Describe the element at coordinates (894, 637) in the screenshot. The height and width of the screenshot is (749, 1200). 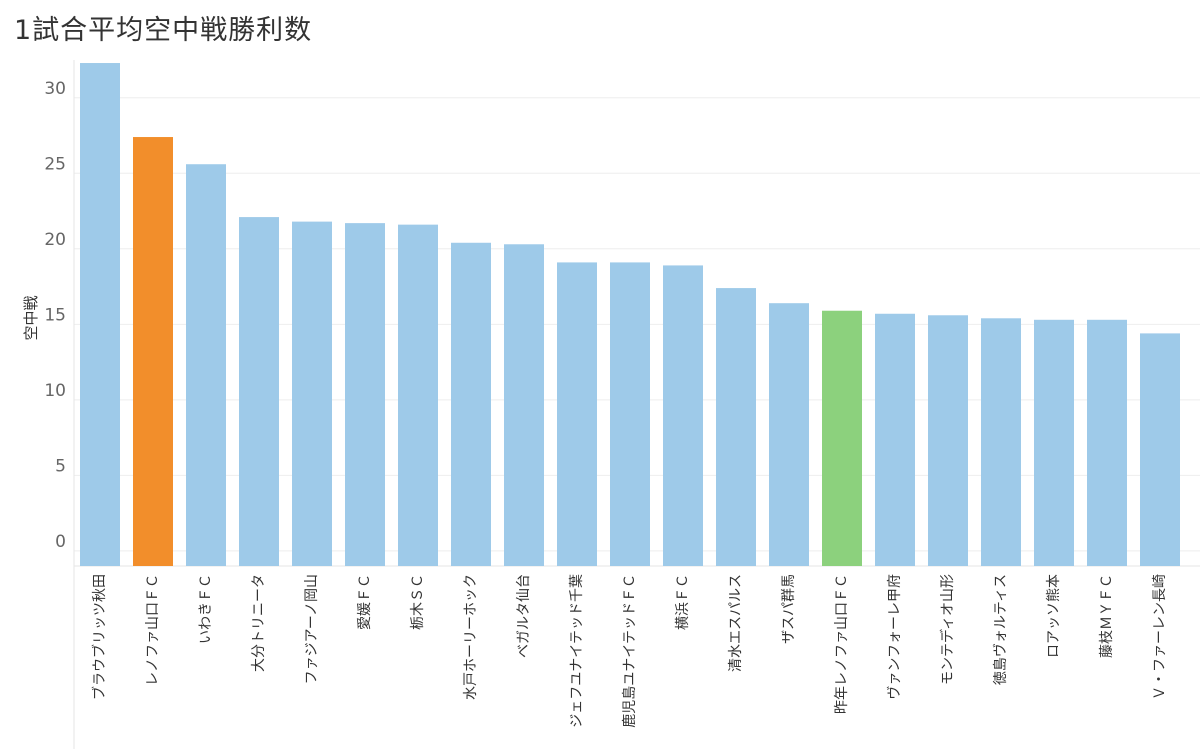
I see `x-tick-label-16: ヴァンフォーレ甲府` at that location.